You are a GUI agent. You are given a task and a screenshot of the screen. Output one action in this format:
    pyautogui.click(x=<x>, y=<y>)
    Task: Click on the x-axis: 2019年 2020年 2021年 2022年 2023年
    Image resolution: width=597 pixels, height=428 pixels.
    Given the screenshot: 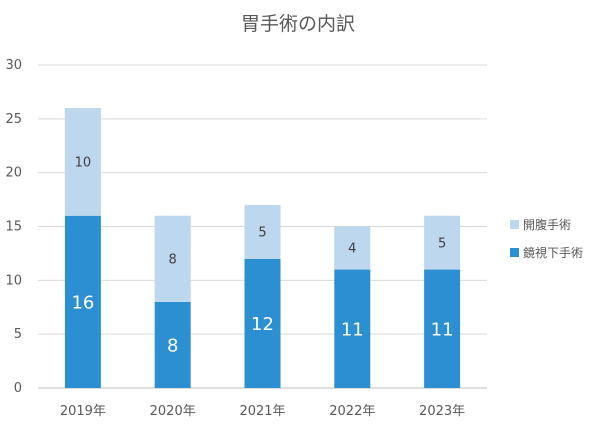 What is the action you would take?
    pyautogui.click(x=262, y=411)
    